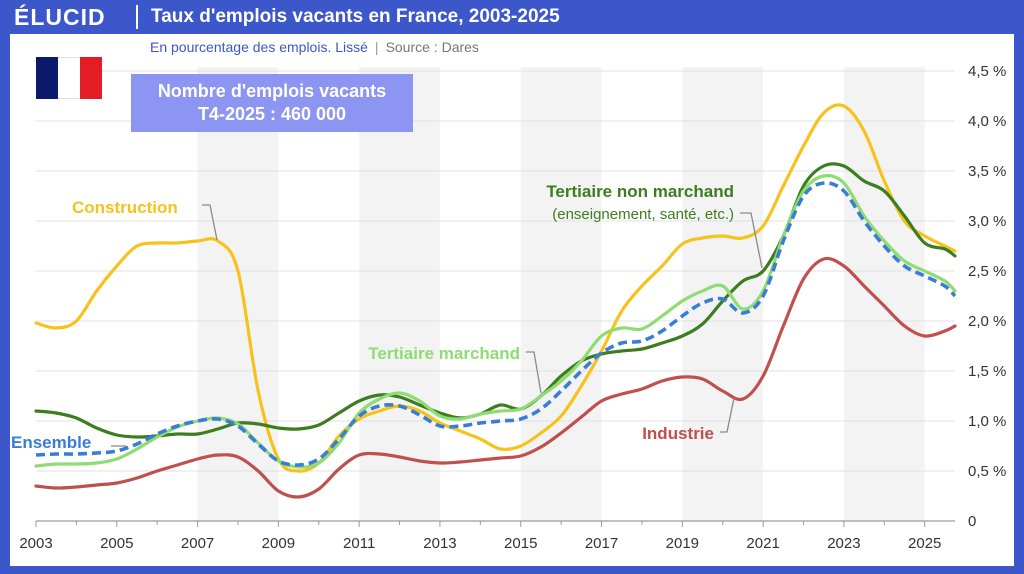 The width and height of the screenshot is (1024, 574). I want to click on info-box-line-2: T4-2025 : 460 000, so click(272, 114).